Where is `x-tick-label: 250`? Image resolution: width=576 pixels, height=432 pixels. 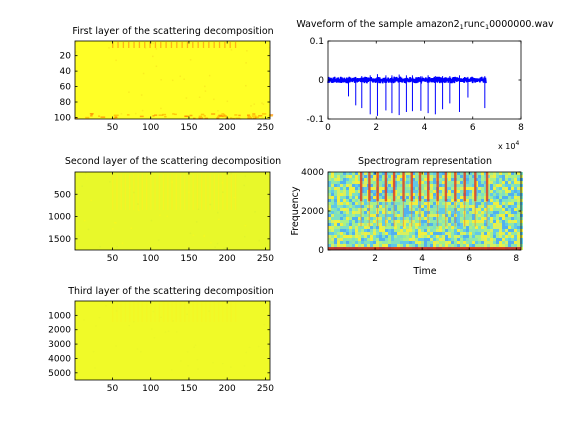
x-tick-label: 250 is located at coordinates (265, 128).